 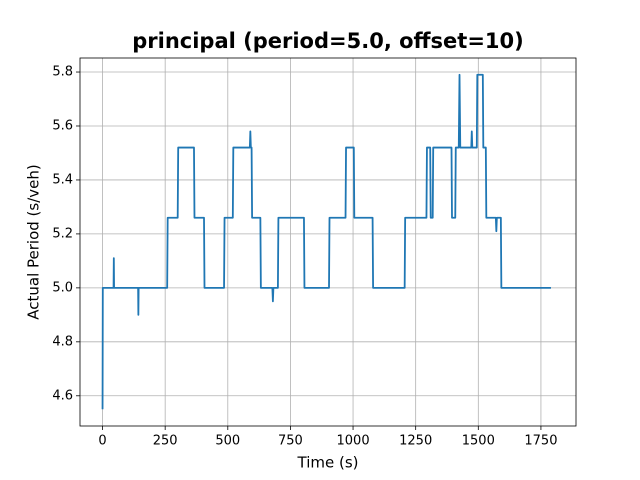 I want to click on y-tick-label: 5.2, so click(x=62, y=233).